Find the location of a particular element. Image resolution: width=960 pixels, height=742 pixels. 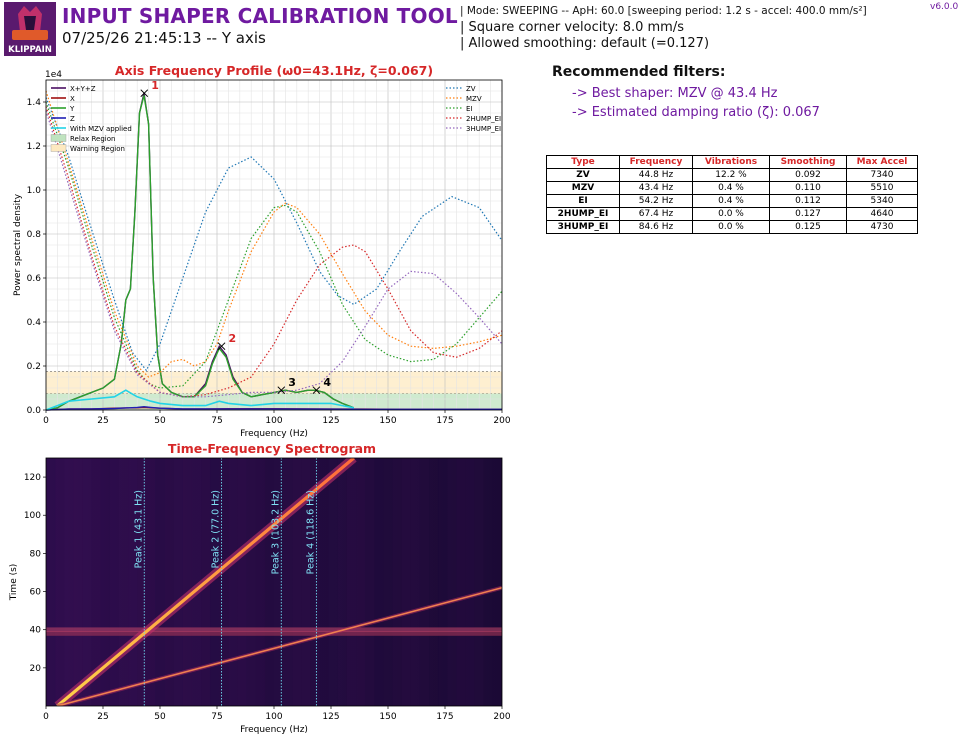

peak-line-label: Peak 1 (43.1 Hz) is located at coordinates (138, 529).